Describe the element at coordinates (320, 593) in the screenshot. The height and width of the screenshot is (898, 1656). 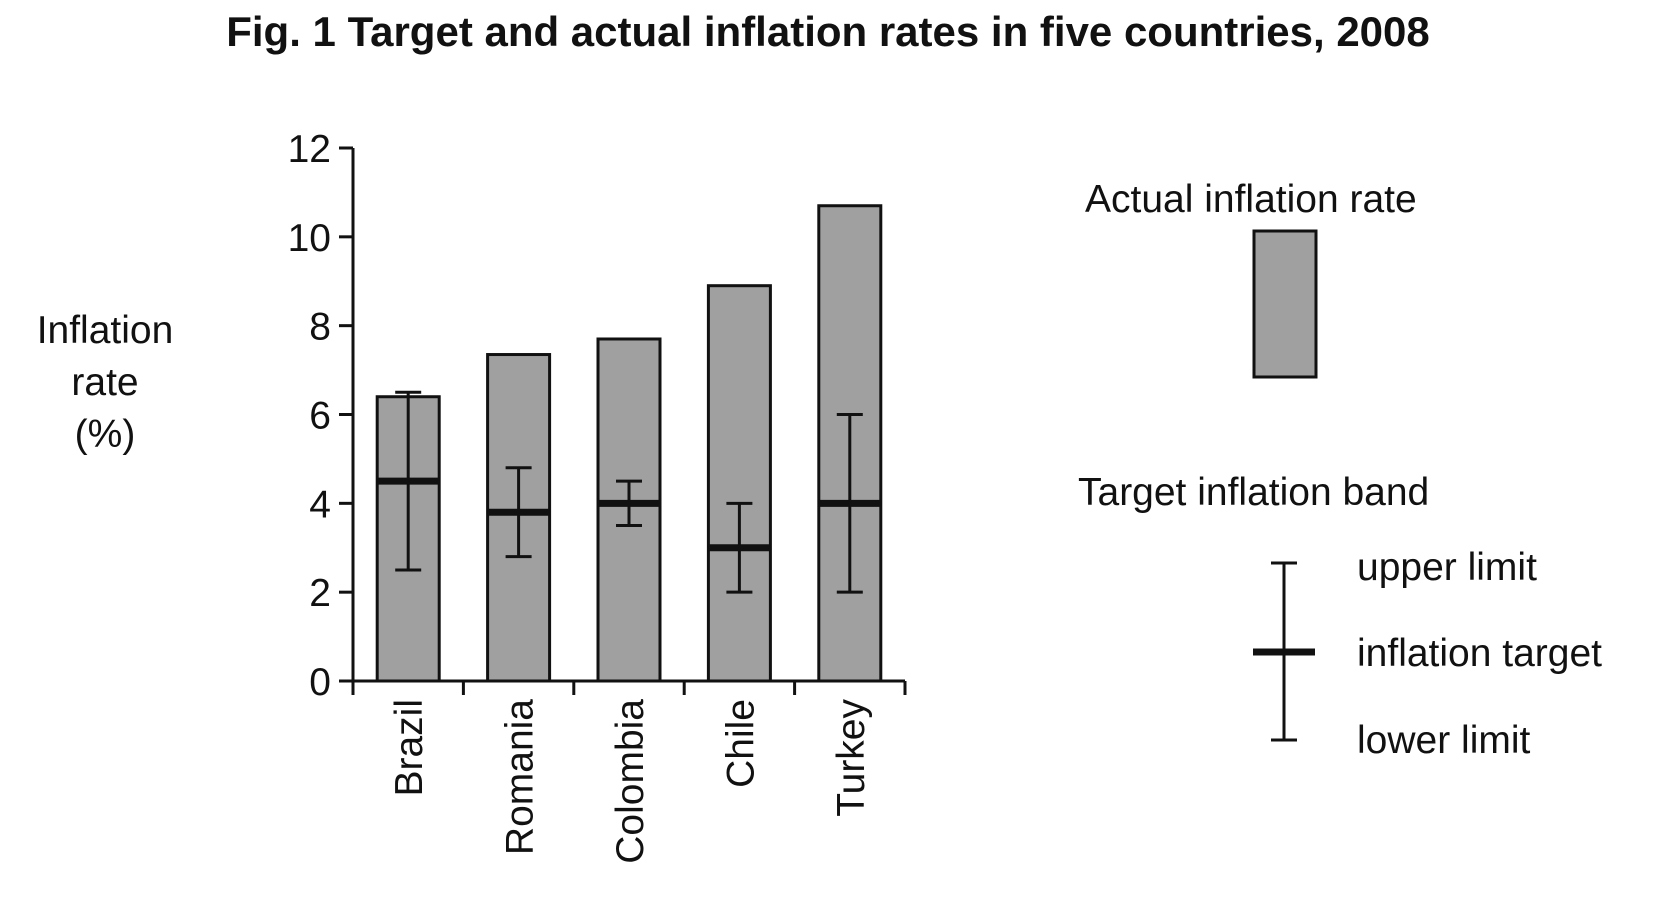
I see `y-tick-label: 2` at that location.